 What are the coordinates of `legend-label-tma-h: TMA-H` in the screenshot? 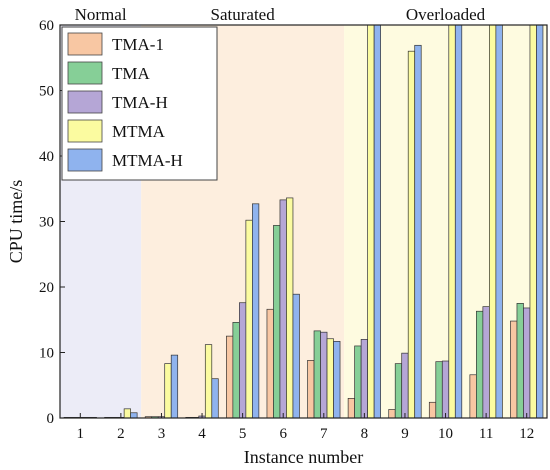 It's located at (140, 102).